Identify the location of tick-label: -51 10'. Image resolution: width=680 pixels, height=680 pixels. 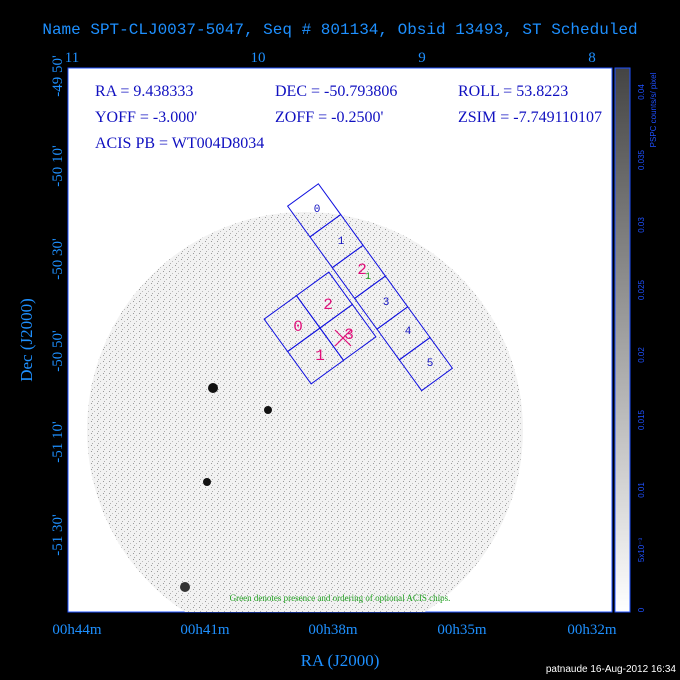
(58, 442).